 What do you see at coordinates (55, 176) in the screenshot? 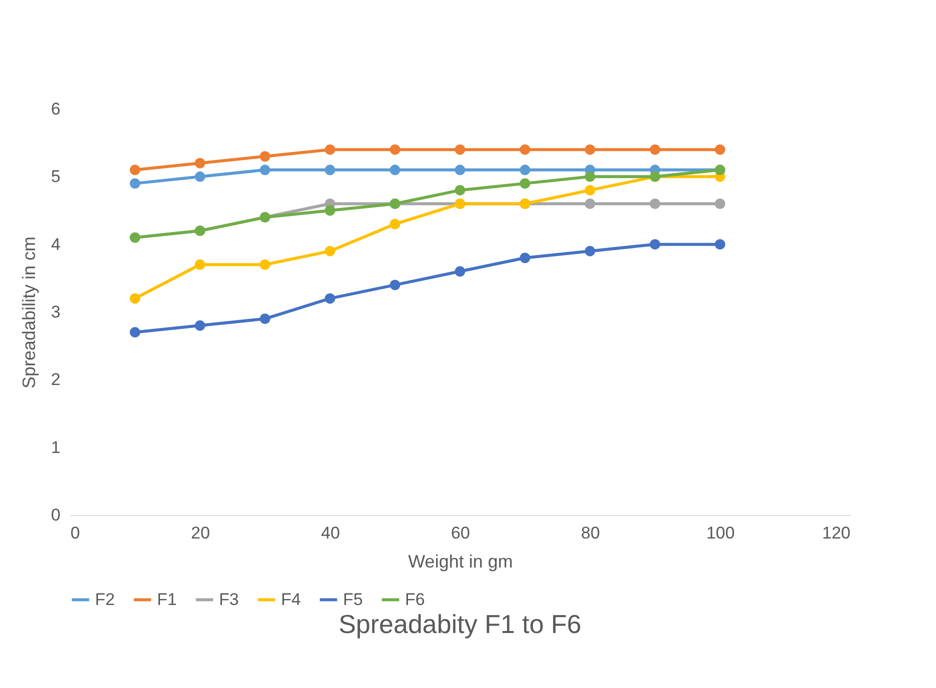
I see `y-tick-label: 5` at bounding box center [55, 176].